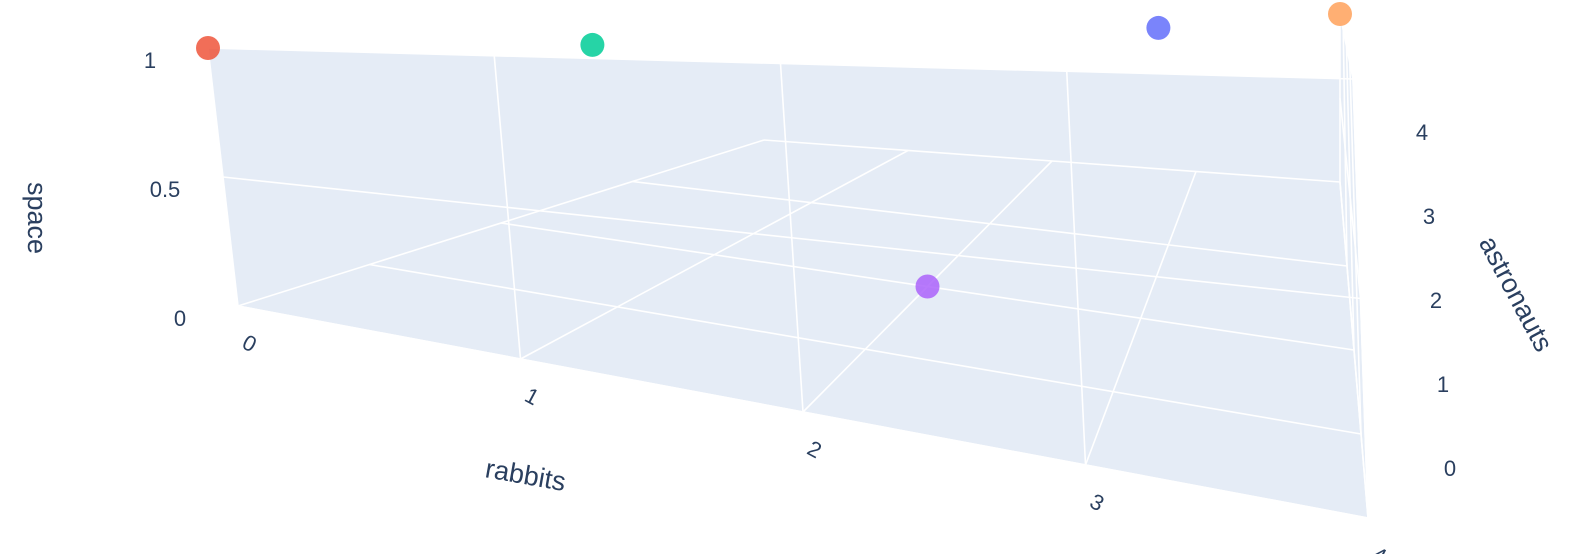 The height and width of the screenshot is (554, 1594). What do you see at coordinates (249, 343) in the screenshot?
I see `x-tick-label: 0` at bounding box center [249, 343].